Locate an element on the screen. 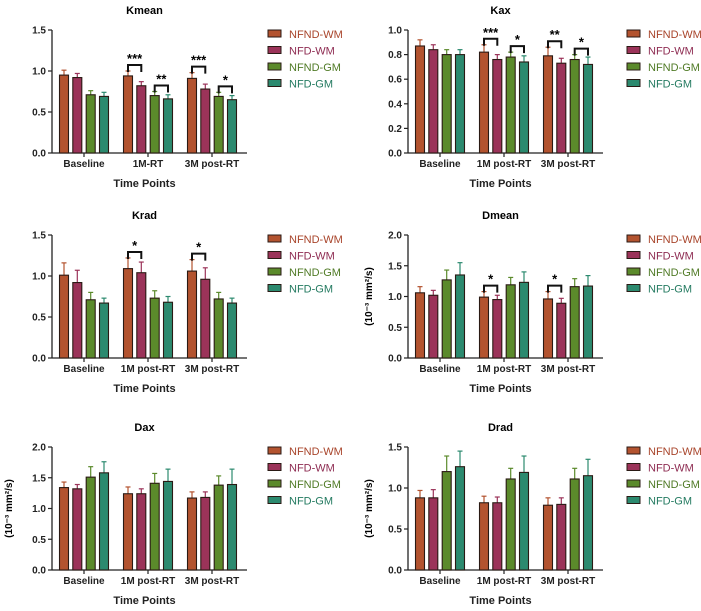 Image resolution: width=701 pixels, height=611 pixels. chart-title: Dmean is located at coordinates (500, 216).